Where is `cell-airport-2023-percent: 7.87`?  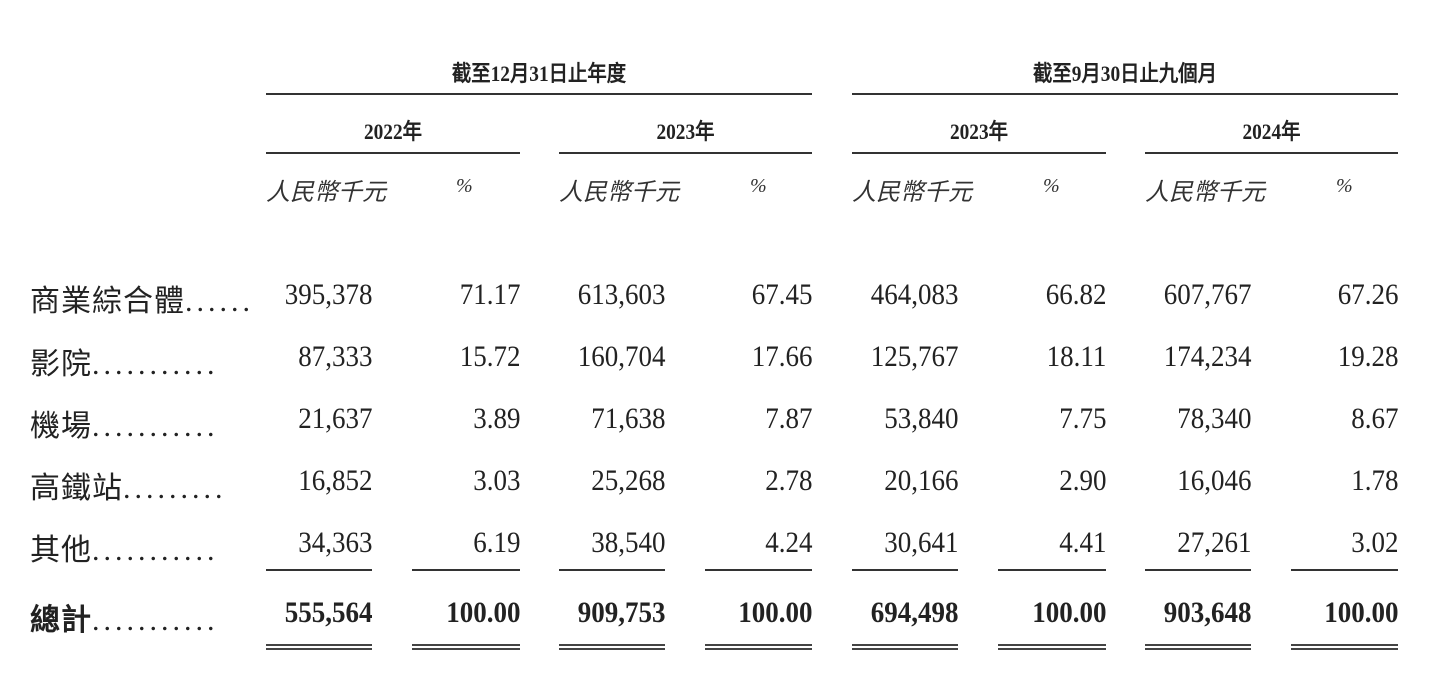 cell-airport-2023-percent: 7.87 is located at coordinates (788, 418).